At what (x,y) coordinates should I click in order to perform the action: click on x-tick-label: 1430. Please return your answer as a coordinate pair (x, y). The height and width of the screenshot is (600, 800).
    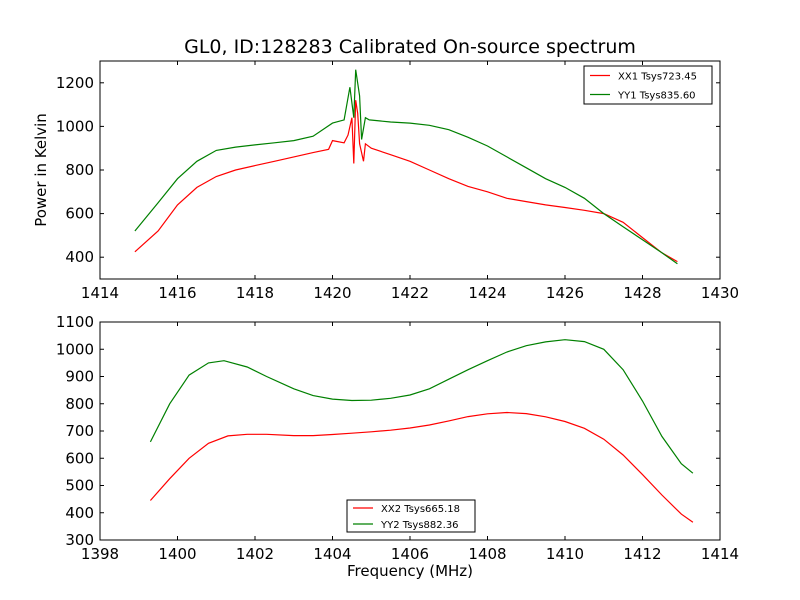
    Looking at the image, I should click on (720, 293).